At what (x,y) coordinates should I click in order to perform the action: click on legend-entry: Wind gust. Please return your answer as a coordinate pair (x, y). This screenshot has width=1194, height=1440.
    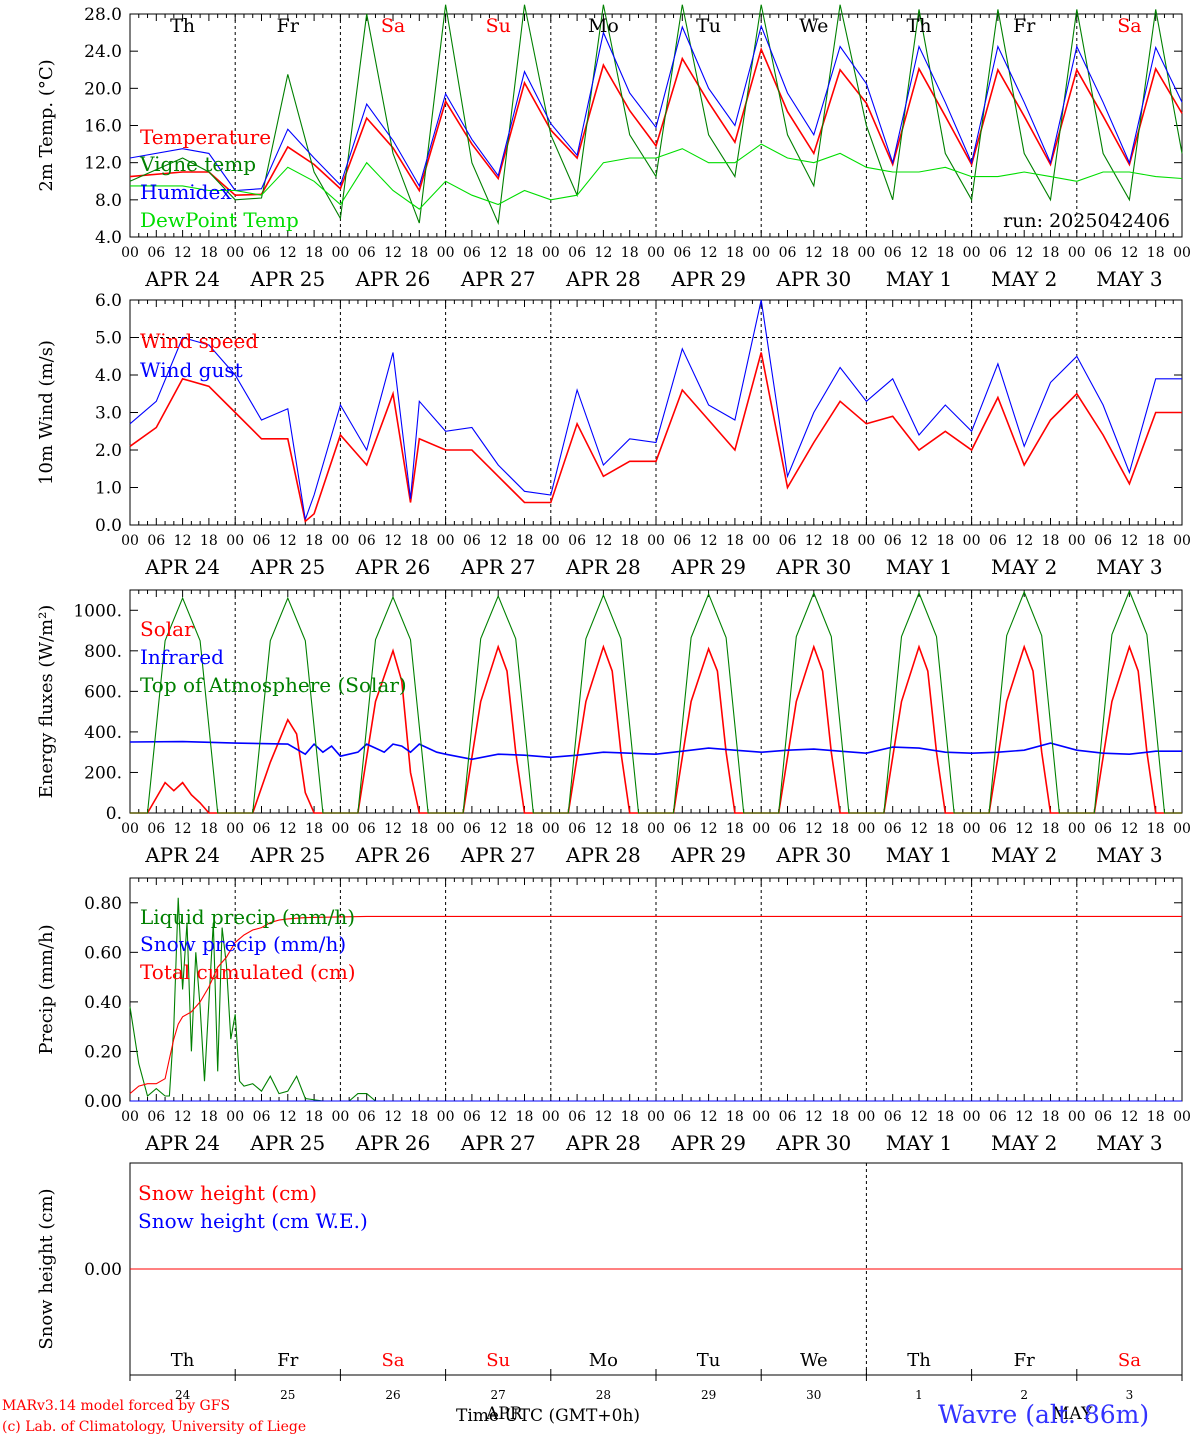
    Looking at the image, I should click on (191, 370).